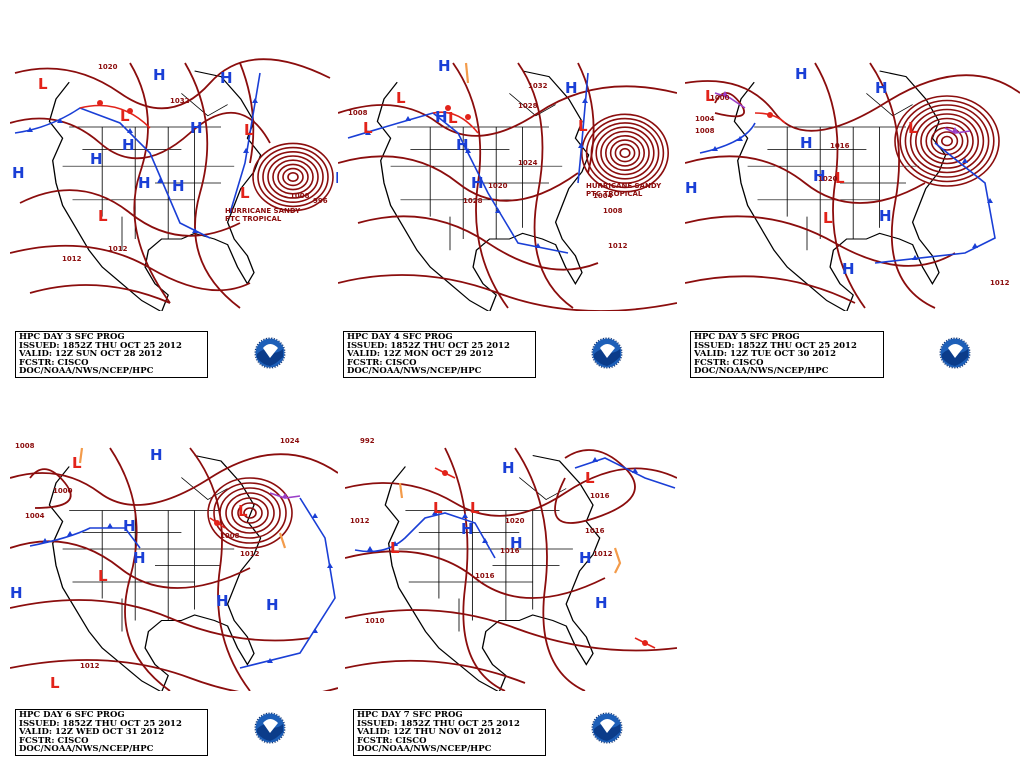  What do you see at coordinates (532, 105) in the screenshot?
I see `state-border` at bounding box center [532, 105].